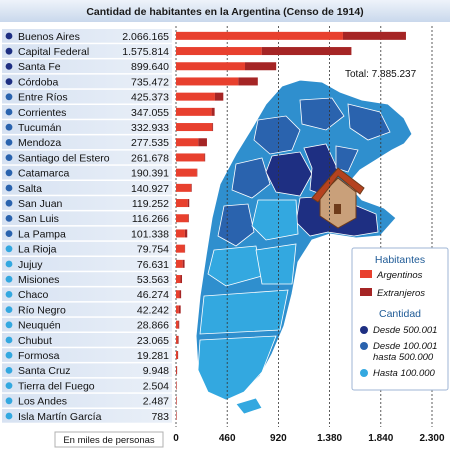 The image size is (450, 449). Describe the element at coordinates (150, 128) in the screenshot. I see `province-total: 332.933` at that location.